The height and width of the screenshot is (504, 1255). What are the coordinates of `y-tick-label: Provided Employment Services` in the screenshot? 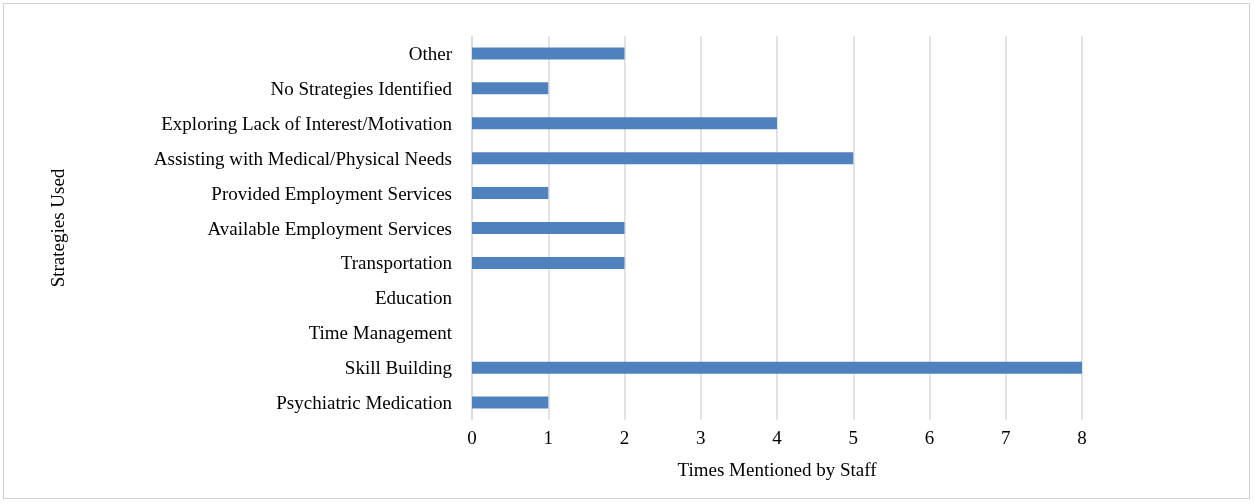 It's located at (331, 193).